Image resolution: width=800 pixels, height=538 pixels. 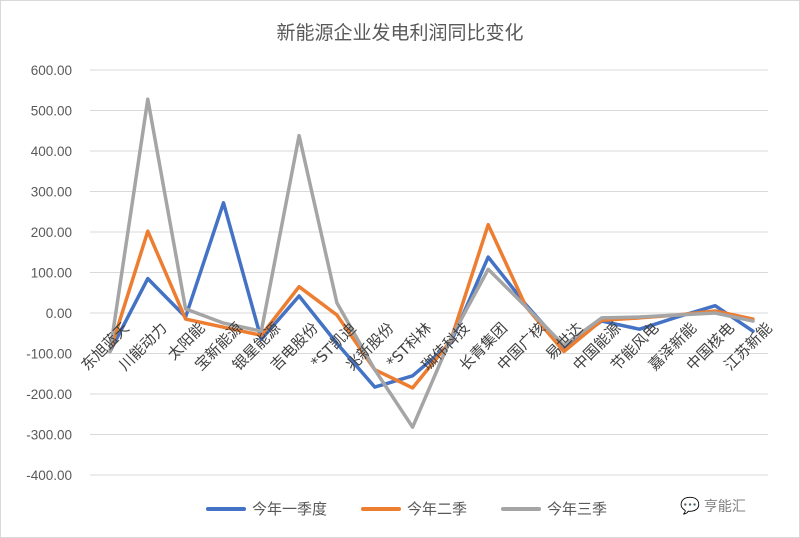 I want to click on watermark-text: 亨能汇, so click(x=724, y=506).